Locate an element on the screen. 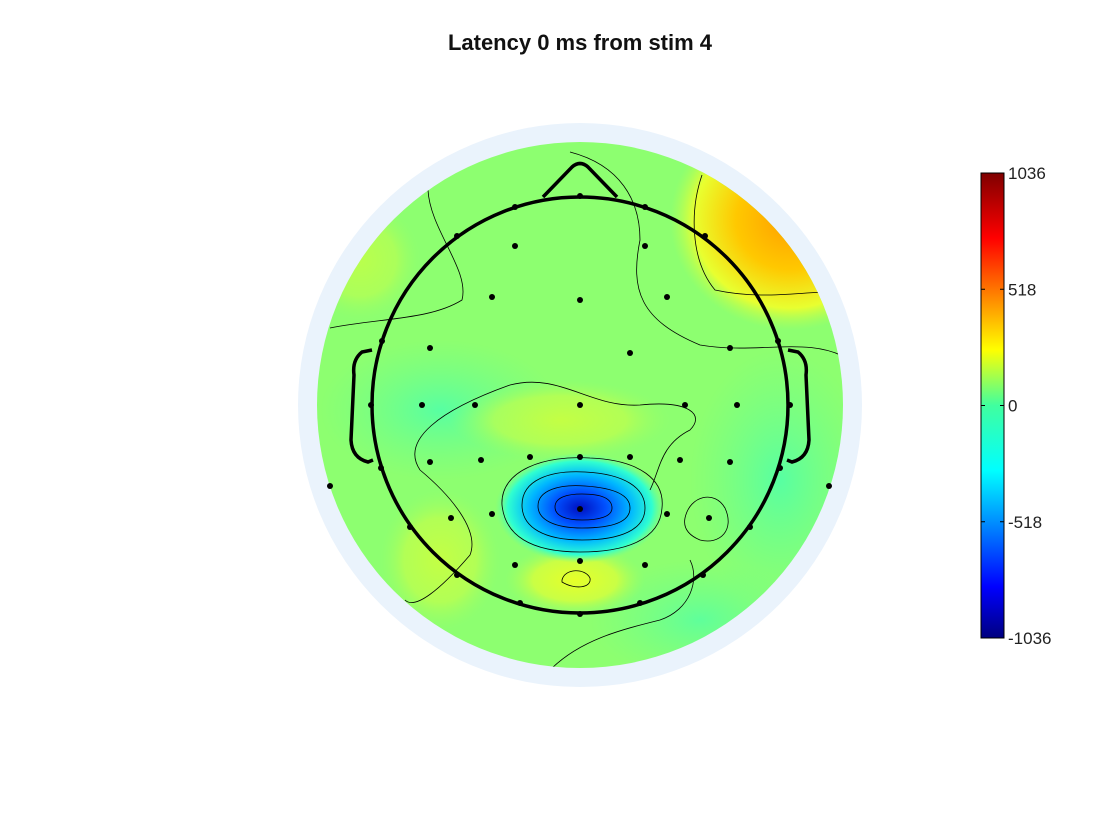  colorbar-tick-label: 1036 is located at coordinates (1027, 173).